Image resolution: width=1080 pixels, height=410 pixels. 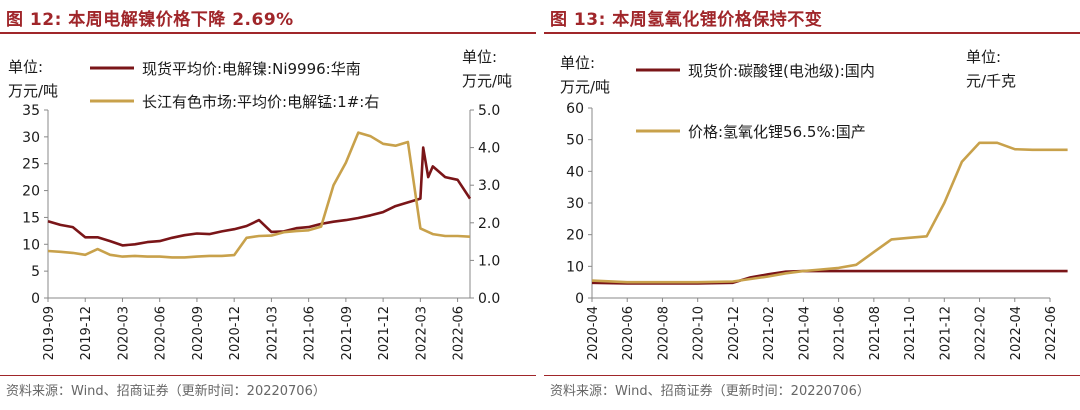 What do you see at coordinates (86, 333) in the screenshot?
I see `x-tick-label: 2019-12` at bounding box center [86, 333].